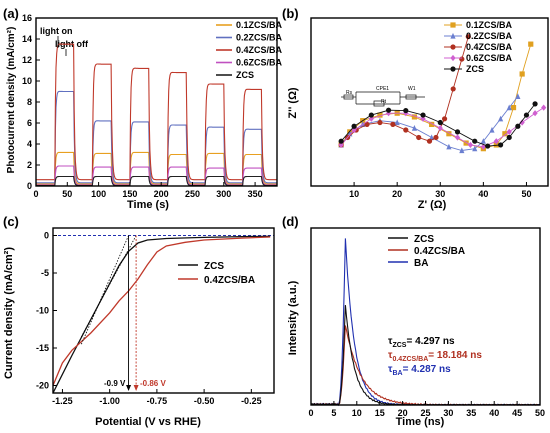  I want to click on a-legend-label-zcs: ZCS, so click(245, 75).